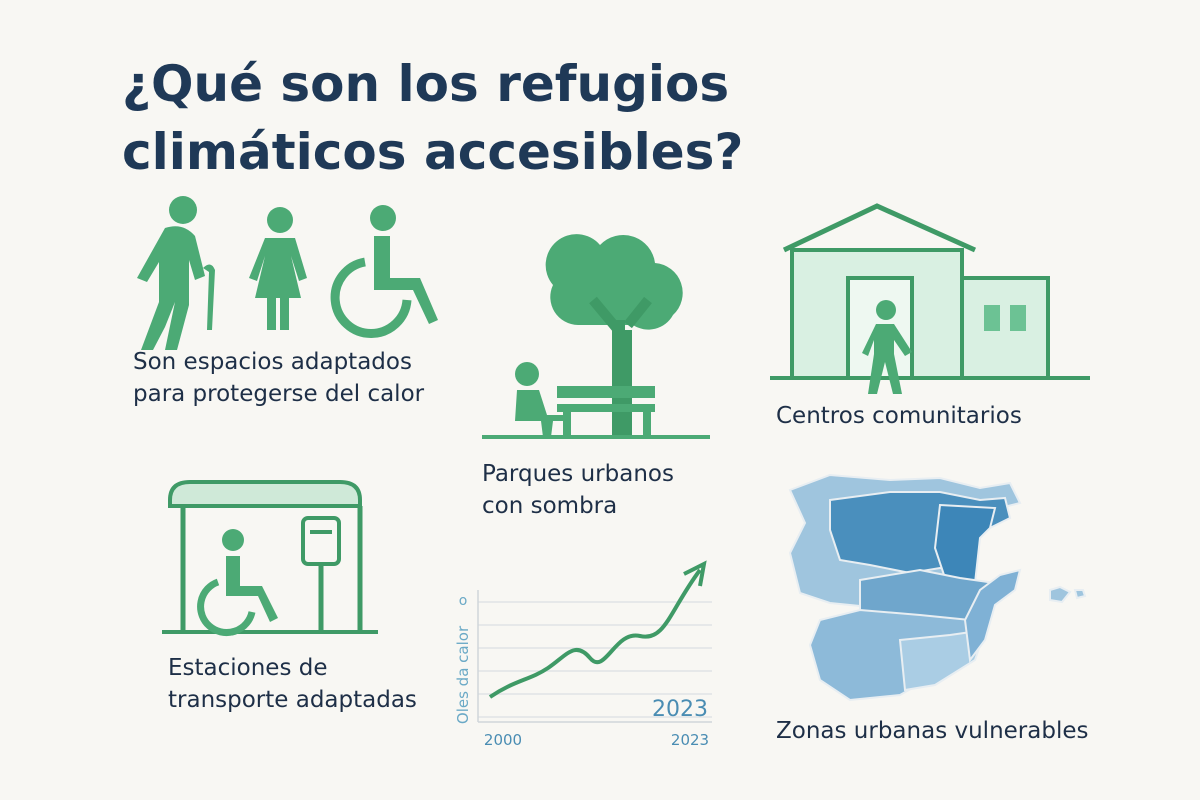 The width and height of the screenshot is (1200, 800). I want to click on people-icon, so click(287, 273).